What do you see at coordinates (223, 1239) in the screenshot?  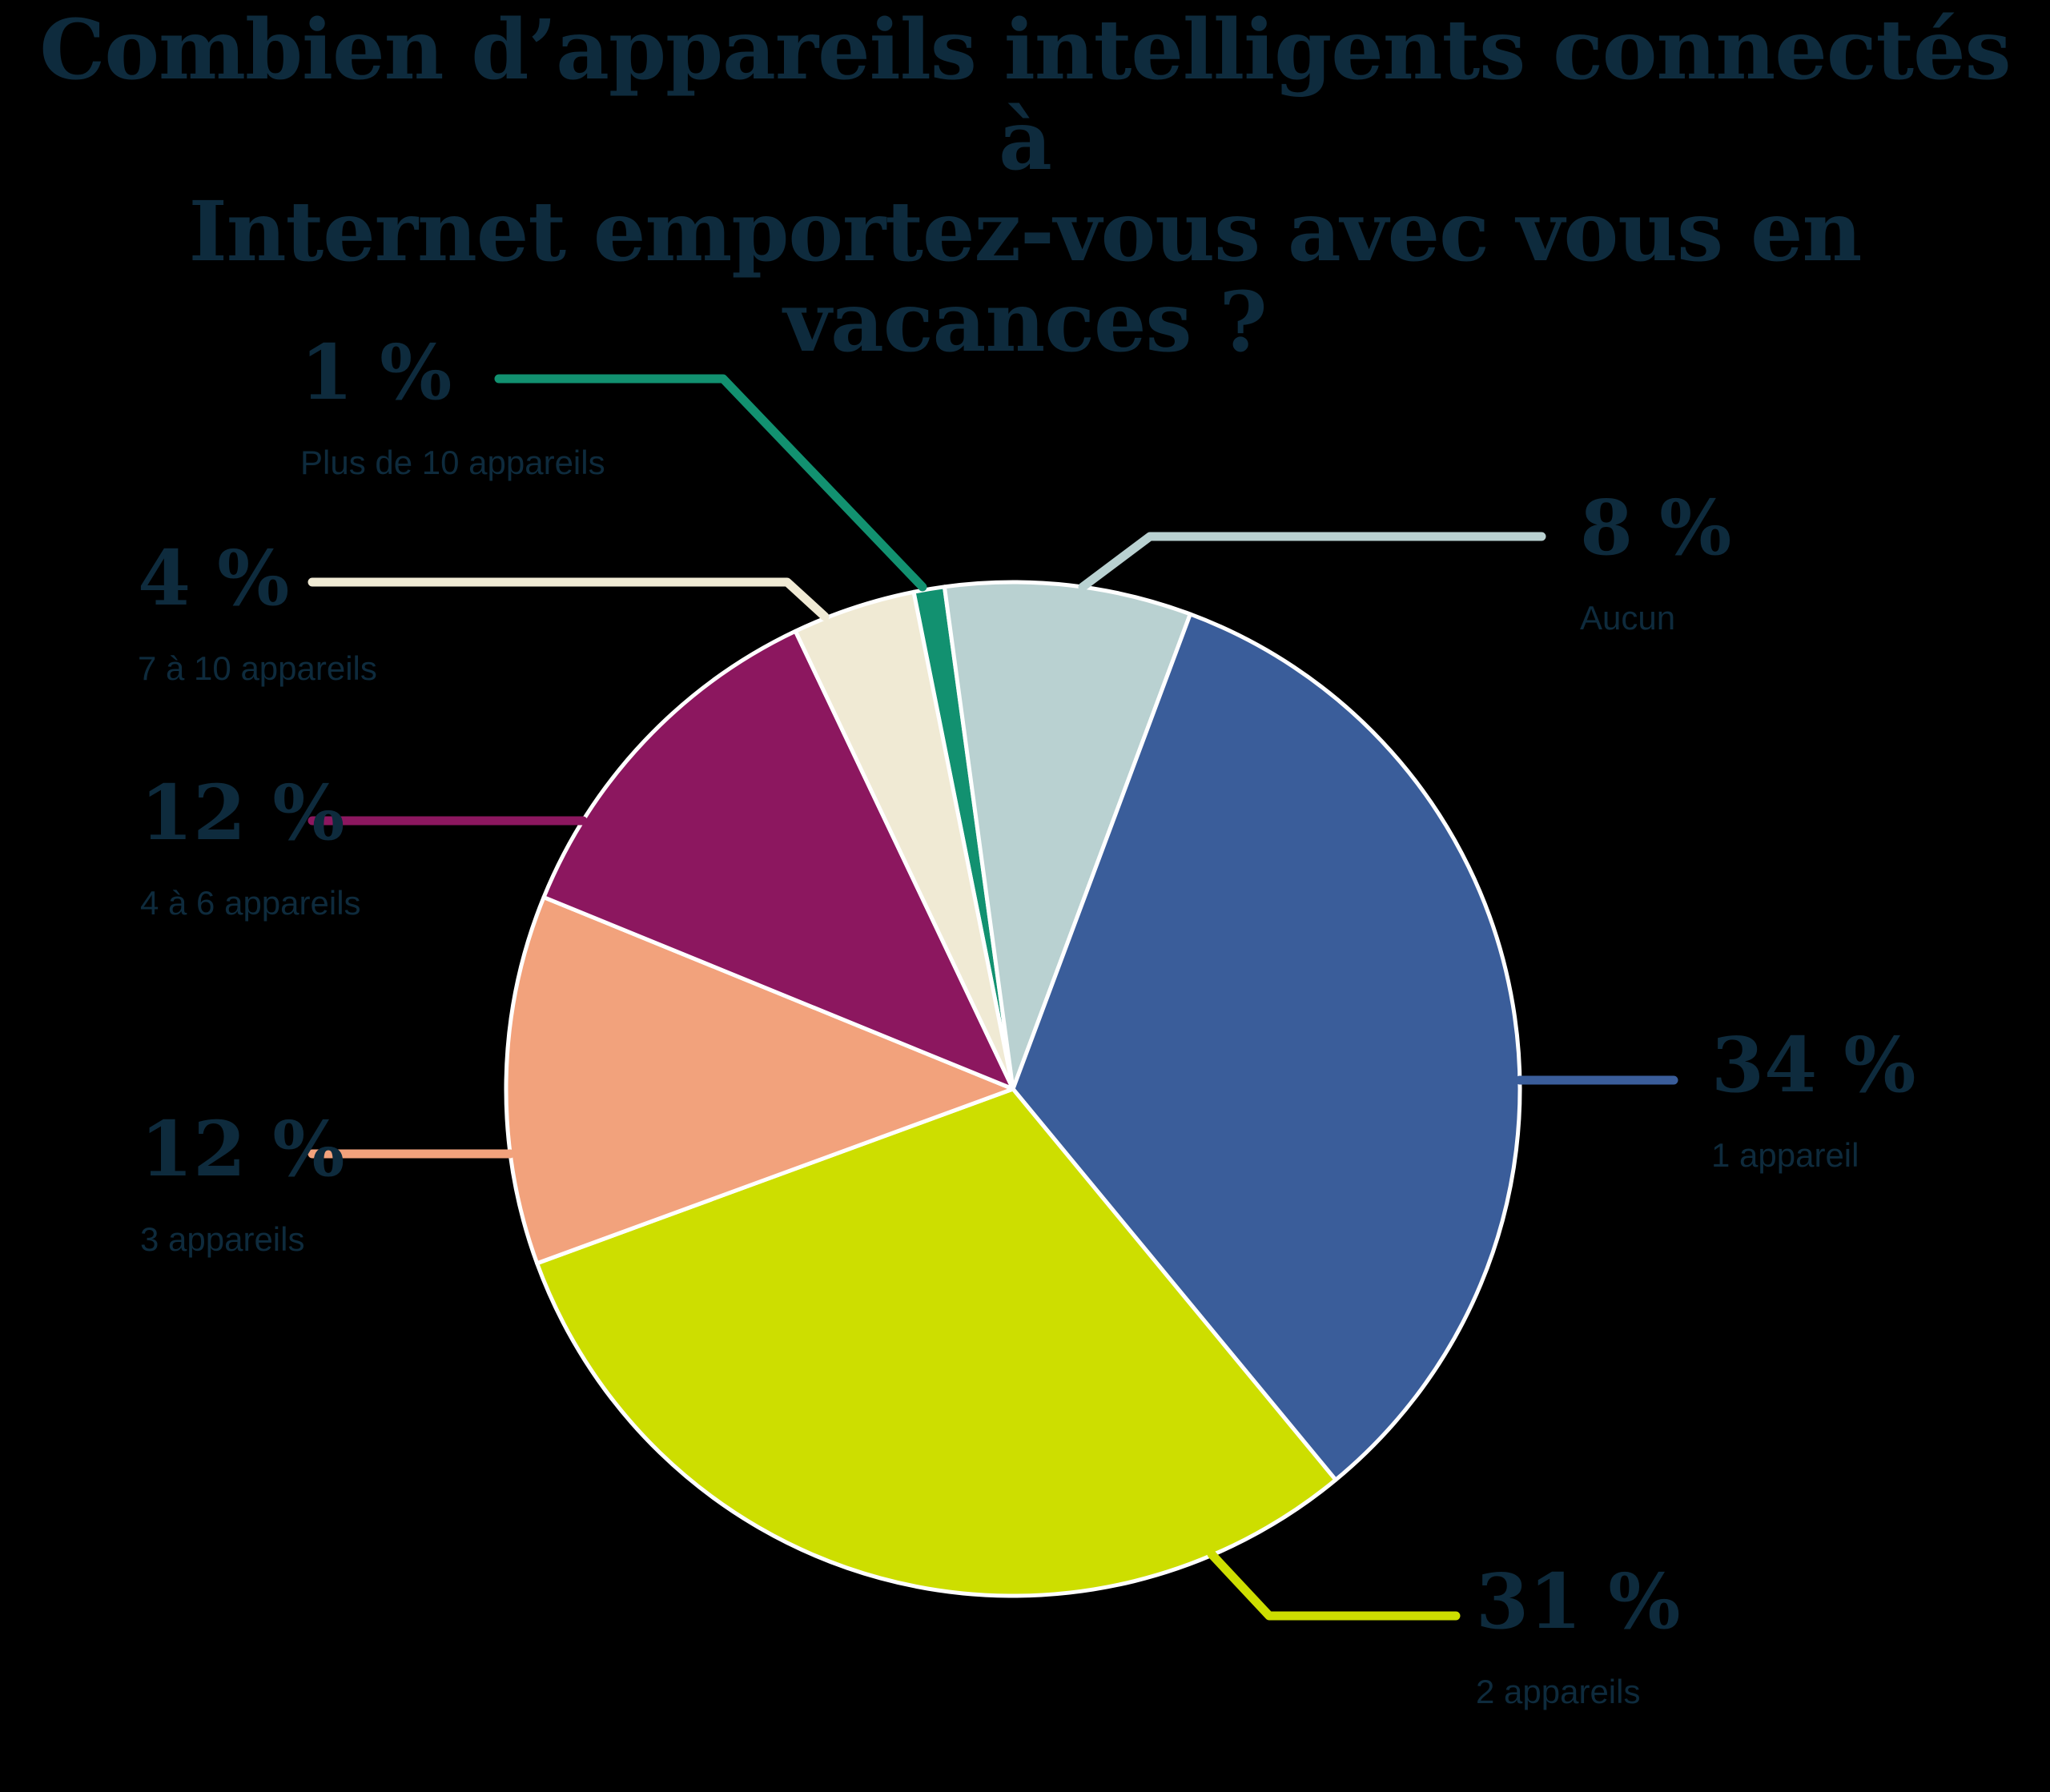 I see `slice-name: 3 appareils` at bounding box center [223, 1239].